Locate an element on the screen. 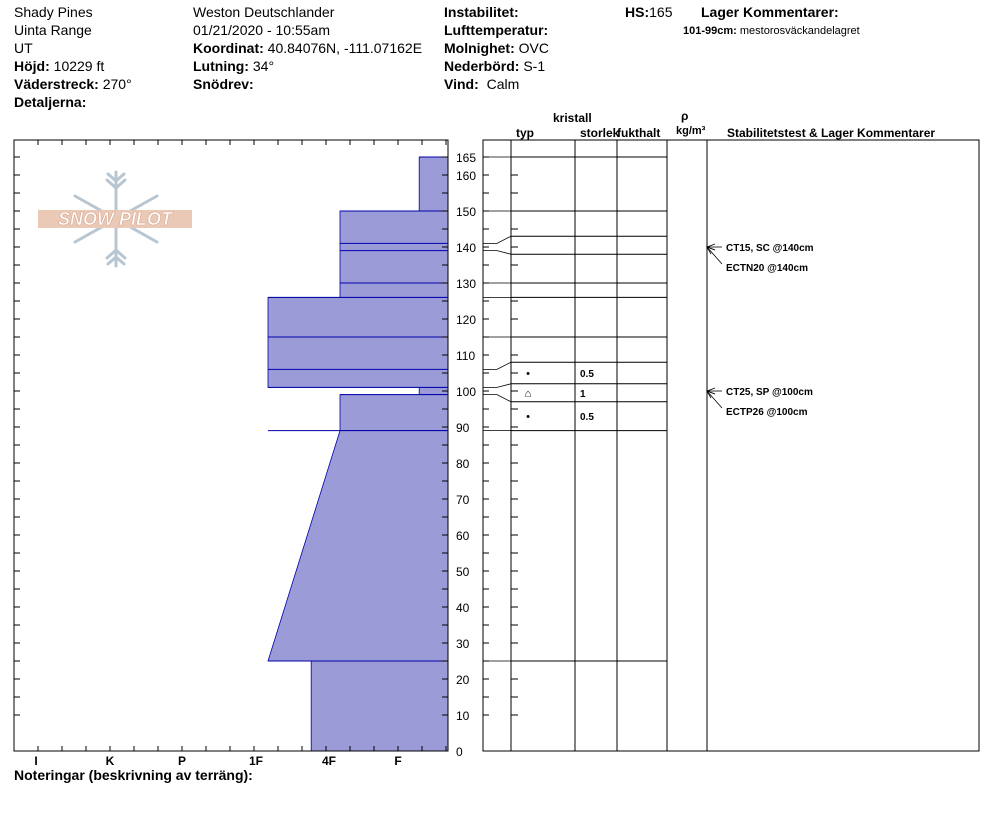  hs-row: HS:165 is located at coordinates (648, 12).